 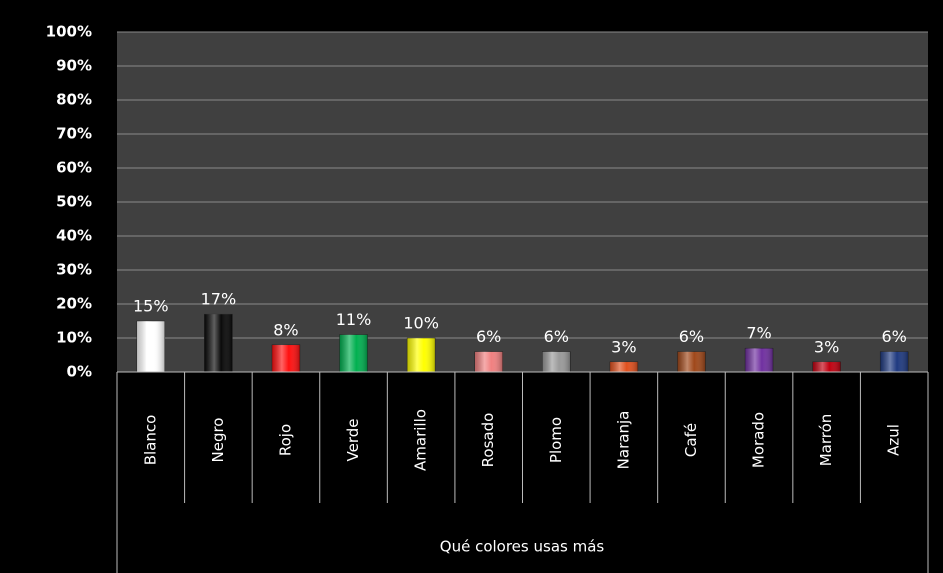 What do you see at coordinates (219, 299) in the screenshot?
I see `value-label: 17%` at bounding box center [219, 299].